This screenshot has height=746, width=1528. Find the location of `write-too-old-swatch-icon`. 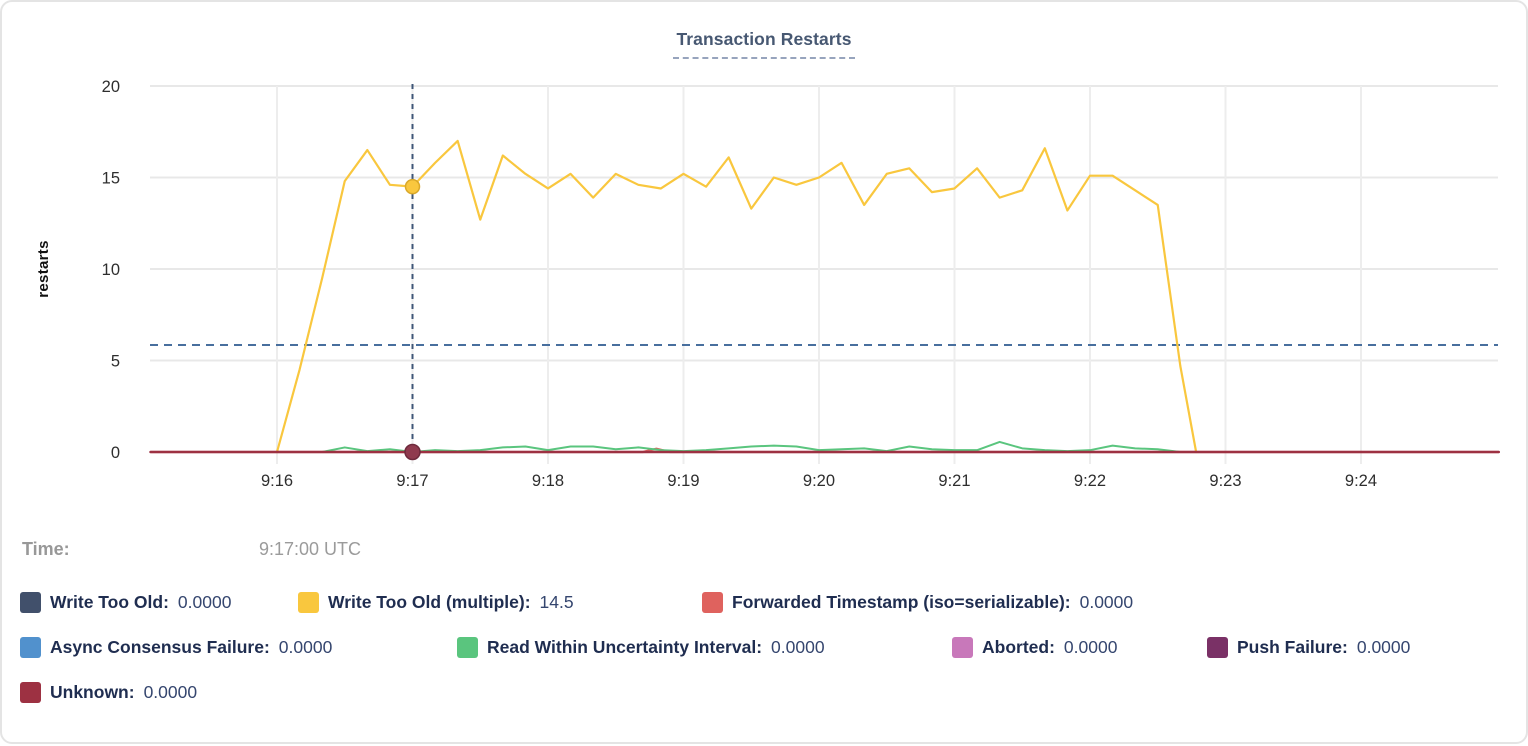

write-too-old-swatch-icon is located at coordinates (30, 602).